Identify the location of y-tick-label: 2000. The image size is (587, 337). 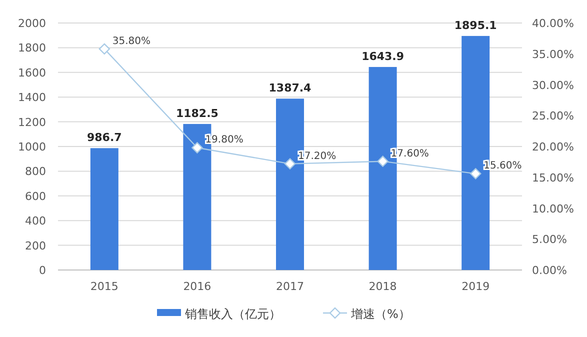
(32, 23).